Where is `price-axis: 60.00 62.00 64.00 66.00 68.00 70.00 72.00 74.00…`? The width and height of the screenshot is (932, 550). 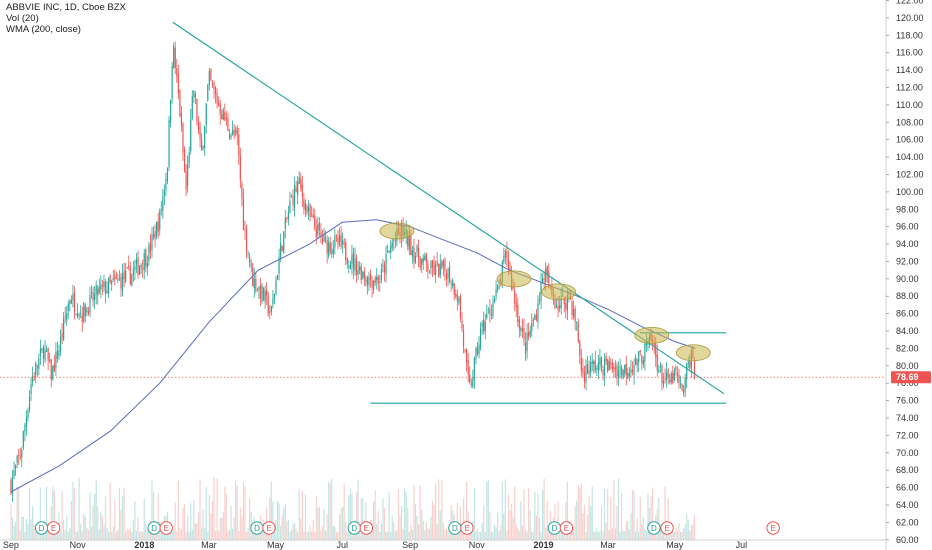
price-axis: 60.00 62.00 64.00 66.00 68.00 70.00 72.00 74.00… is located at coordinates (908, 275).